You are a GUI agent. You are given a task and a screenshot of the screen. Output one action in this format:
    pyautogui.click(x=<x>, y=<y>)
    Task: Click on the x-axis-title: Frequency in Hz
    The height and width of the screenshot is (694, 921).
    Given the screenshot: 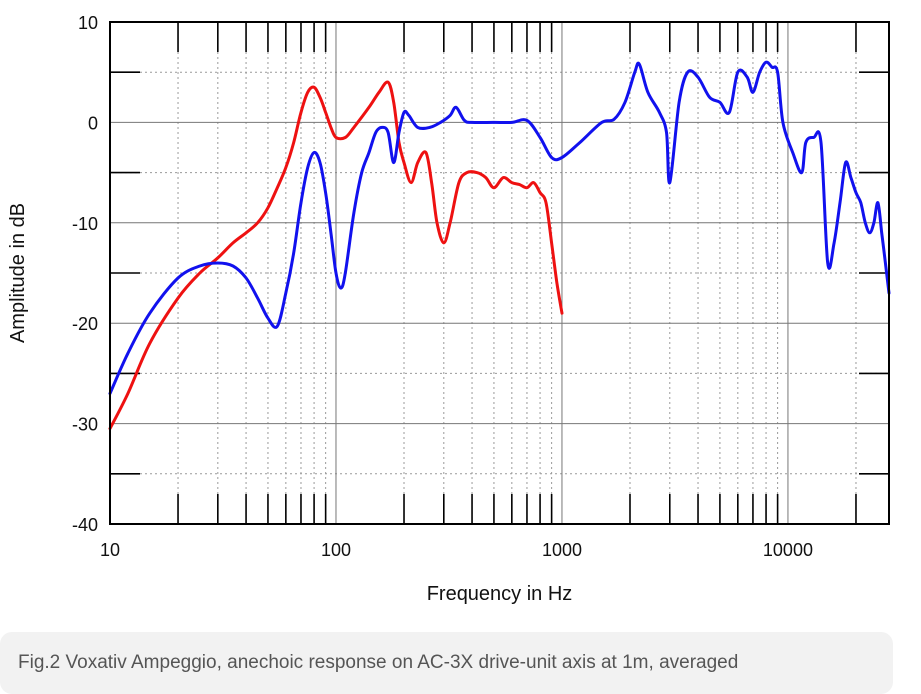 What is the action you would take?
    pyautogui.click(x=500, y=594)
    